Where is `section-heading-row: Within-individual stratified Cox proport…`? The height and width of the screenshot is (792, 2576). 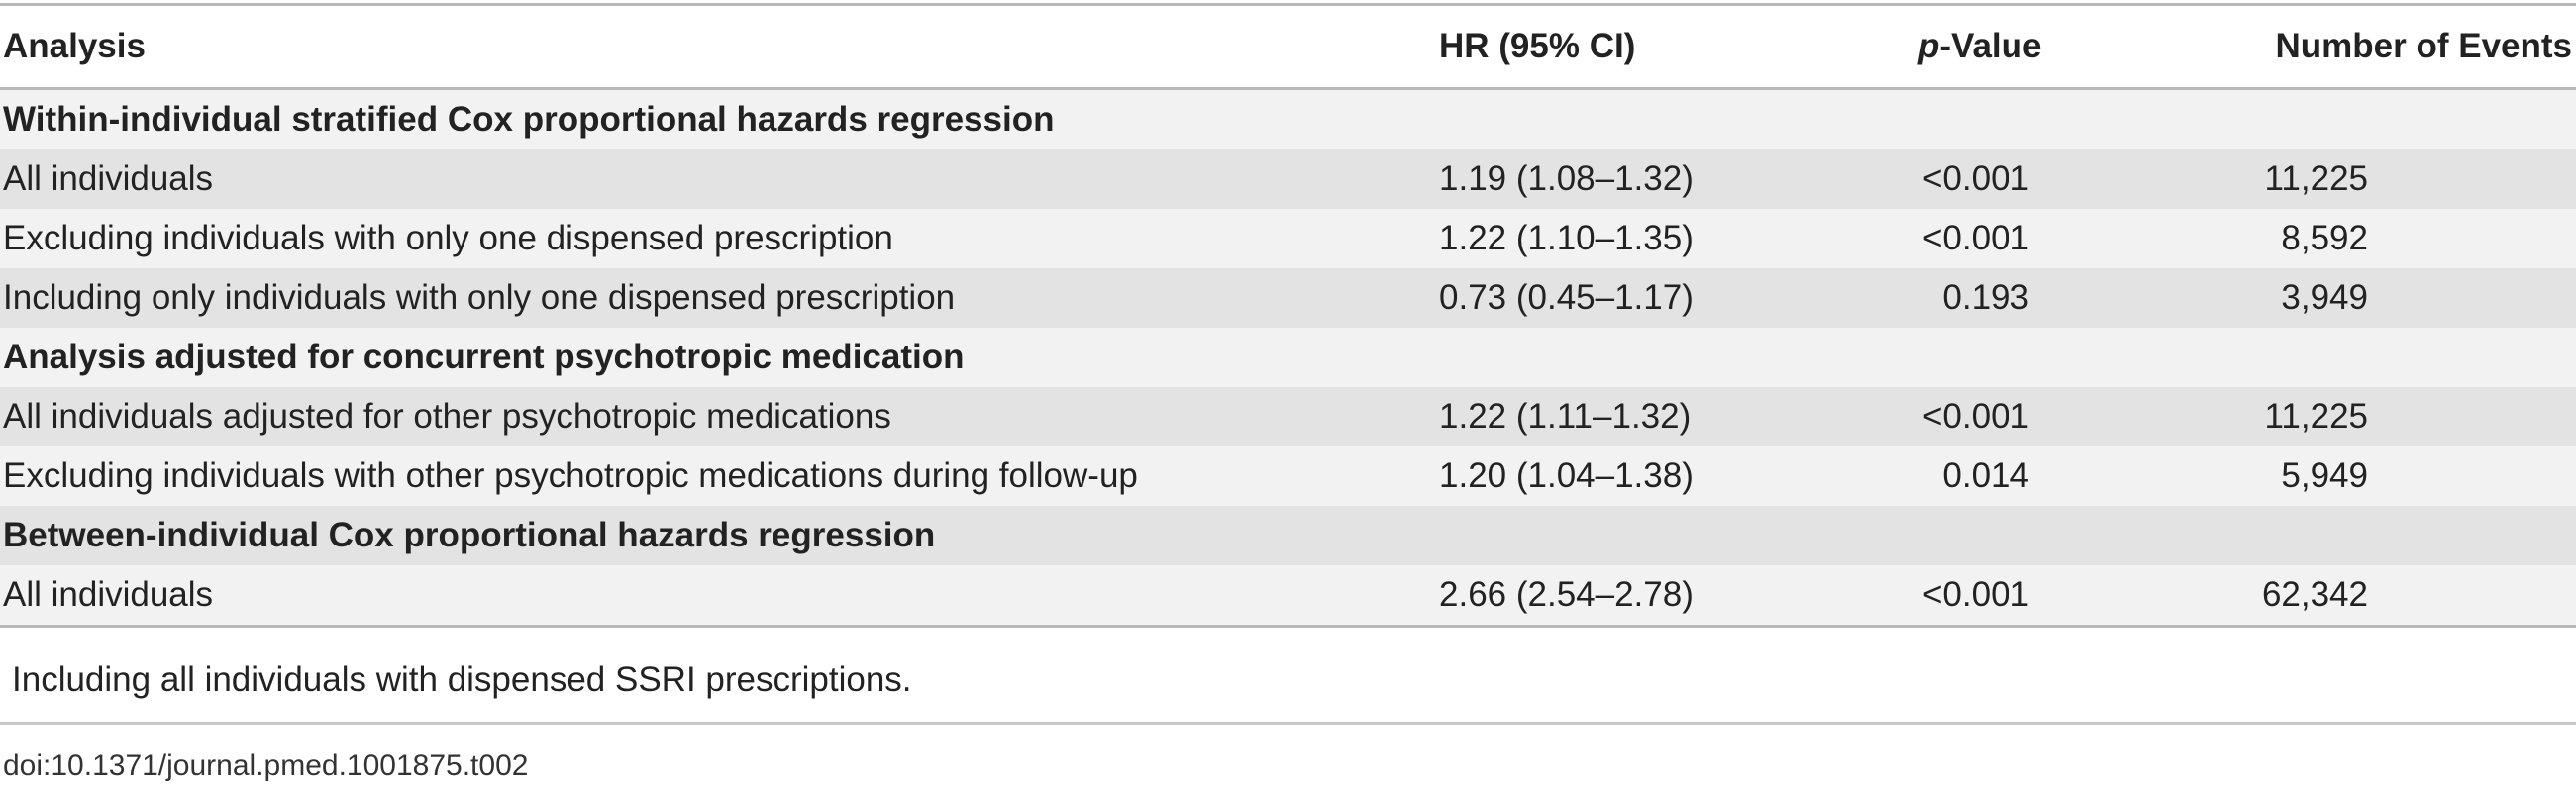
section-heading-row: Within-individual stratified Cox proport… is located at coordinates (1288, 119).